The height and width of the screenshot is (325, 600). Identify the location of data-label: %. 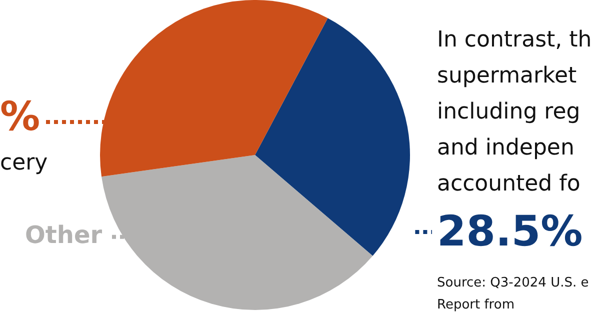
(20, 117).